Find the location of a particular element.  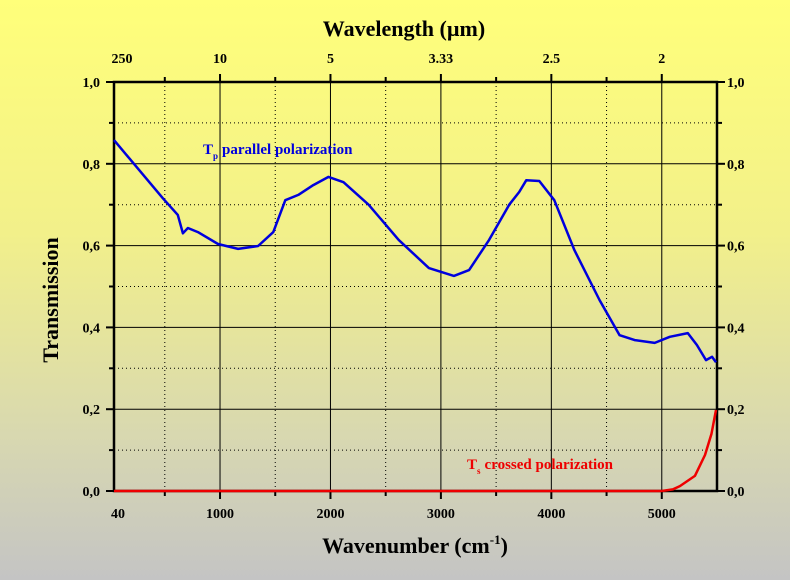

x-axis-title: Wavenumber (cm-1) is located at coordinates (415, 545).